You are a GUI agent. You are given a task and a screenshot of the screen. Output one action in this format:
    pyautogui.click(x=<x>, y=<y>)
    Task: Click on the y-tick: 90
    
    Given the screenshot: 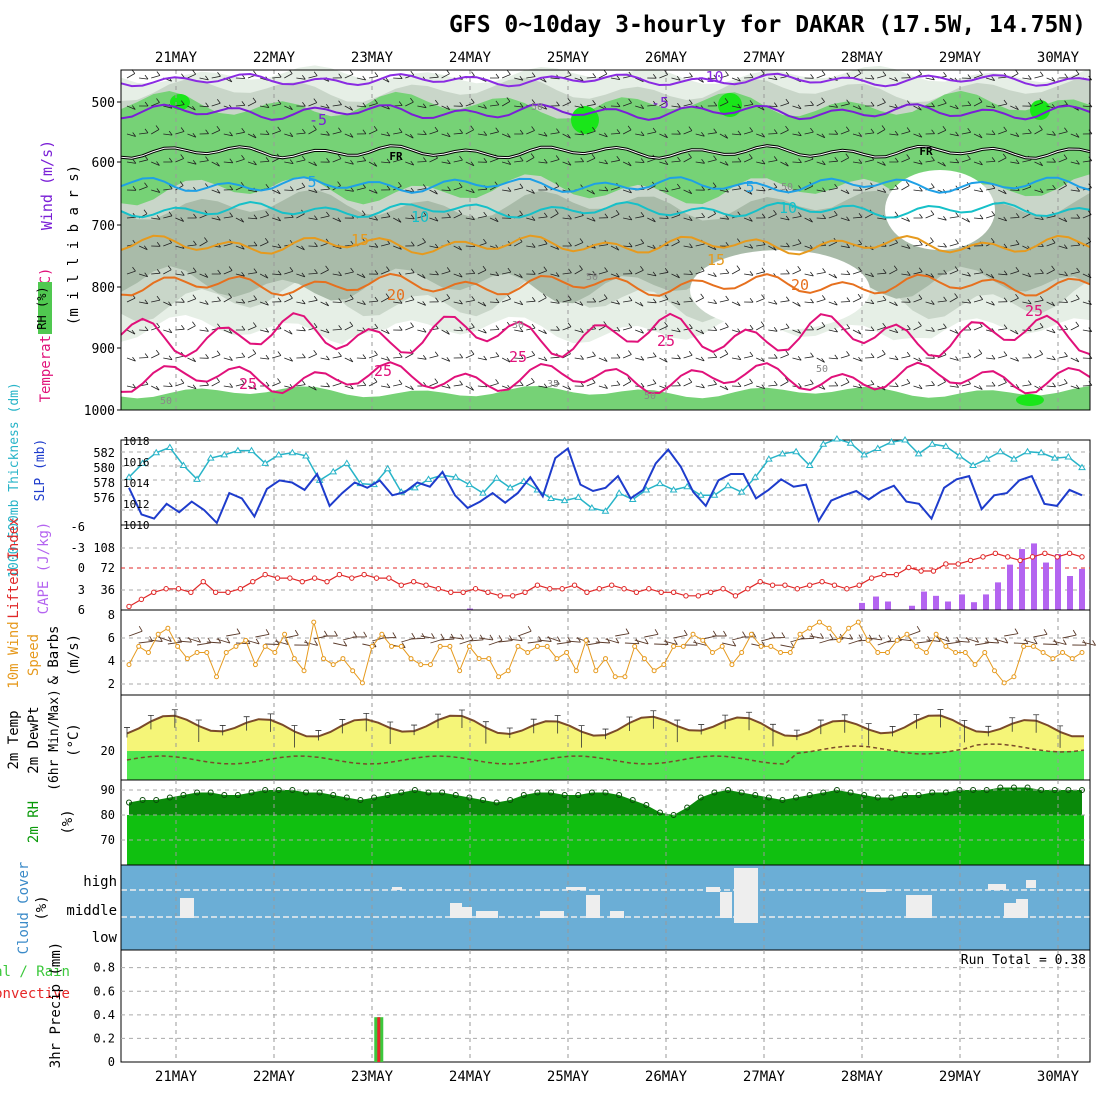 What is the action you would take?
    pyautogui.click(x=108, y=790)
    